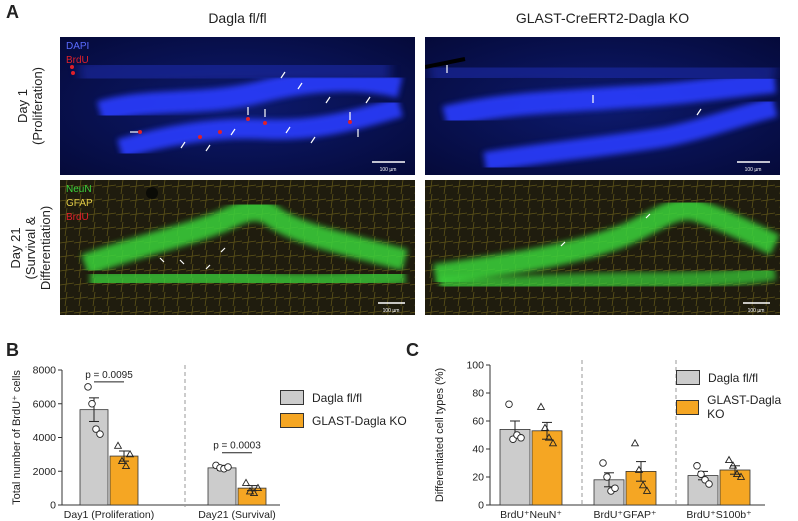 The height and width of the screenshot is (521, 798). I want to click on micrograph-day1-control: 100 µm DAPI BrdU, so click(237, 106).